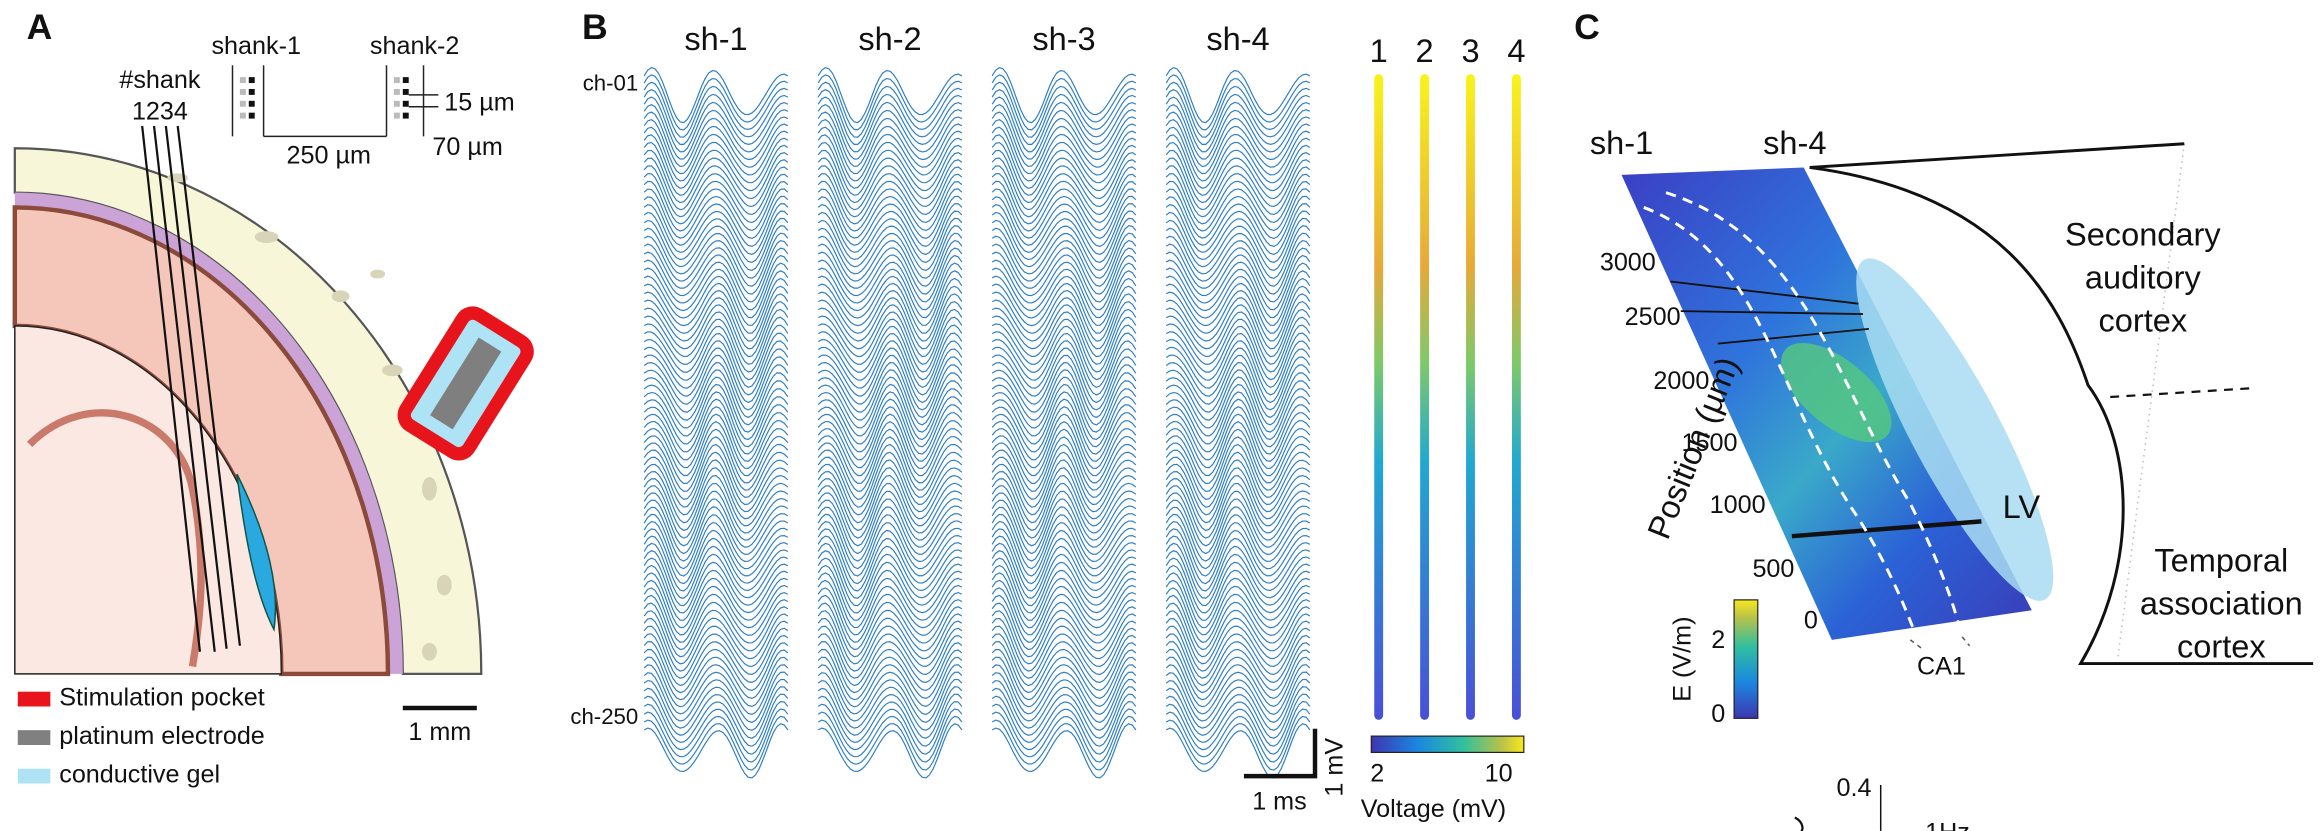  Describe the element at coordinates (34, 737) in the screenshot. I see `legend-swatch` at that location.